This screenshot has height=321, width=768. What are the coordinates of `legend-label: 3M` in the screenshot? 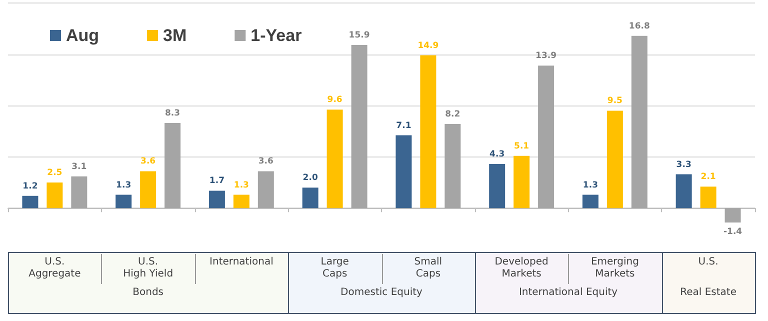 It's located at (175, 35).